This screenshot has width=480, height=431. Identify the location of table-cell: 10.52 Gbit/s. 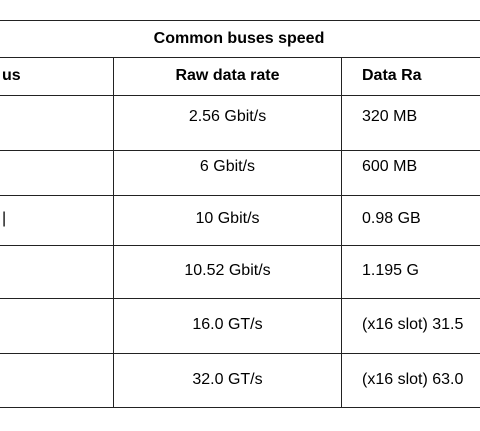
(227, 270).